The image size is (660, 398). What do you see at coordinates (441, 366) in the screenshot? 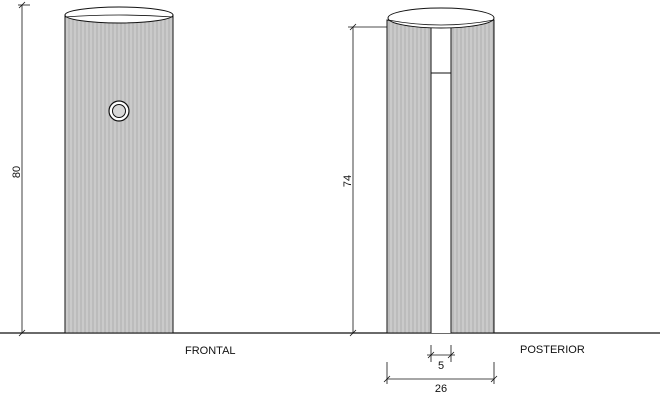
I see `rear-gap-value: 5` at bounding box center [441, 366].